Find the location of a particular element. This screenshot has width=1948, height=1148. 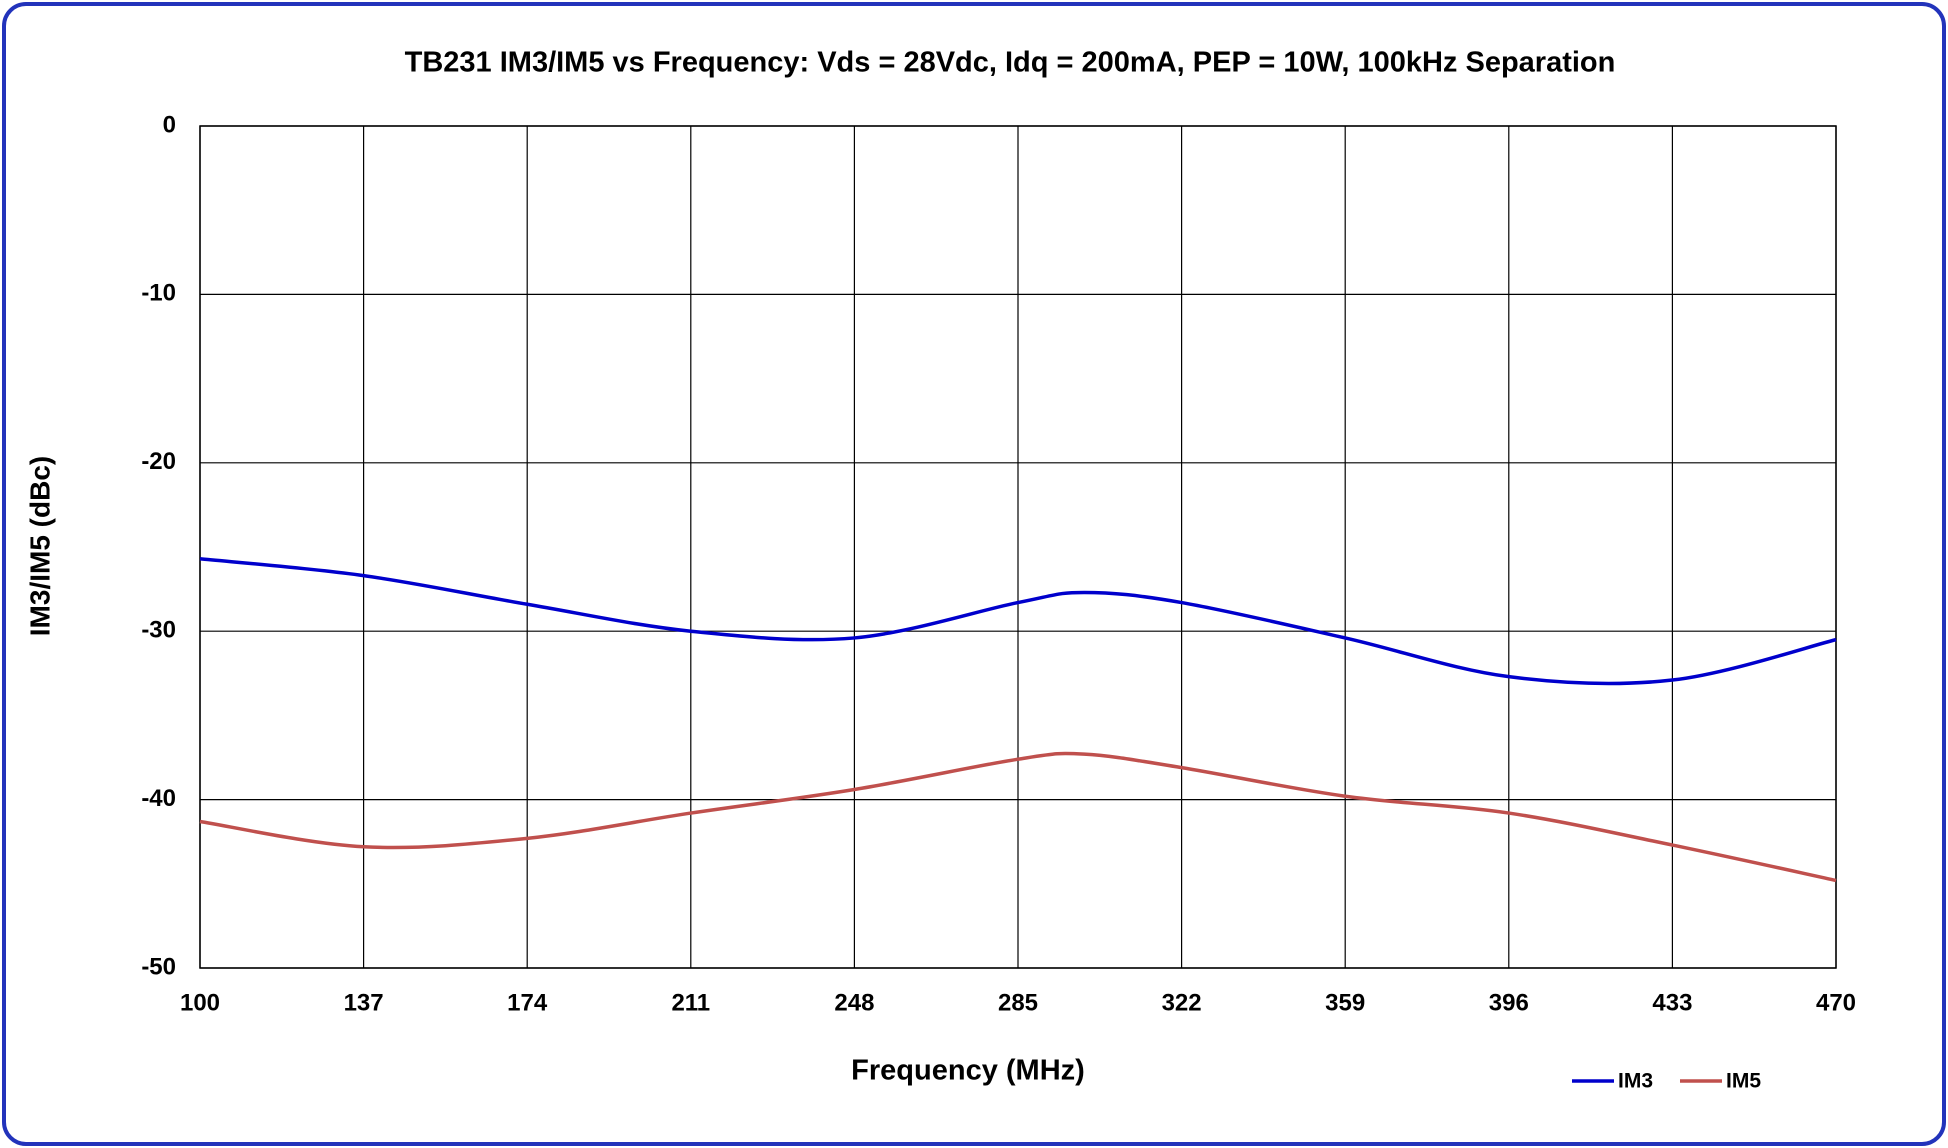

y-tick-label: -30 is located at coordinates (158, 630).